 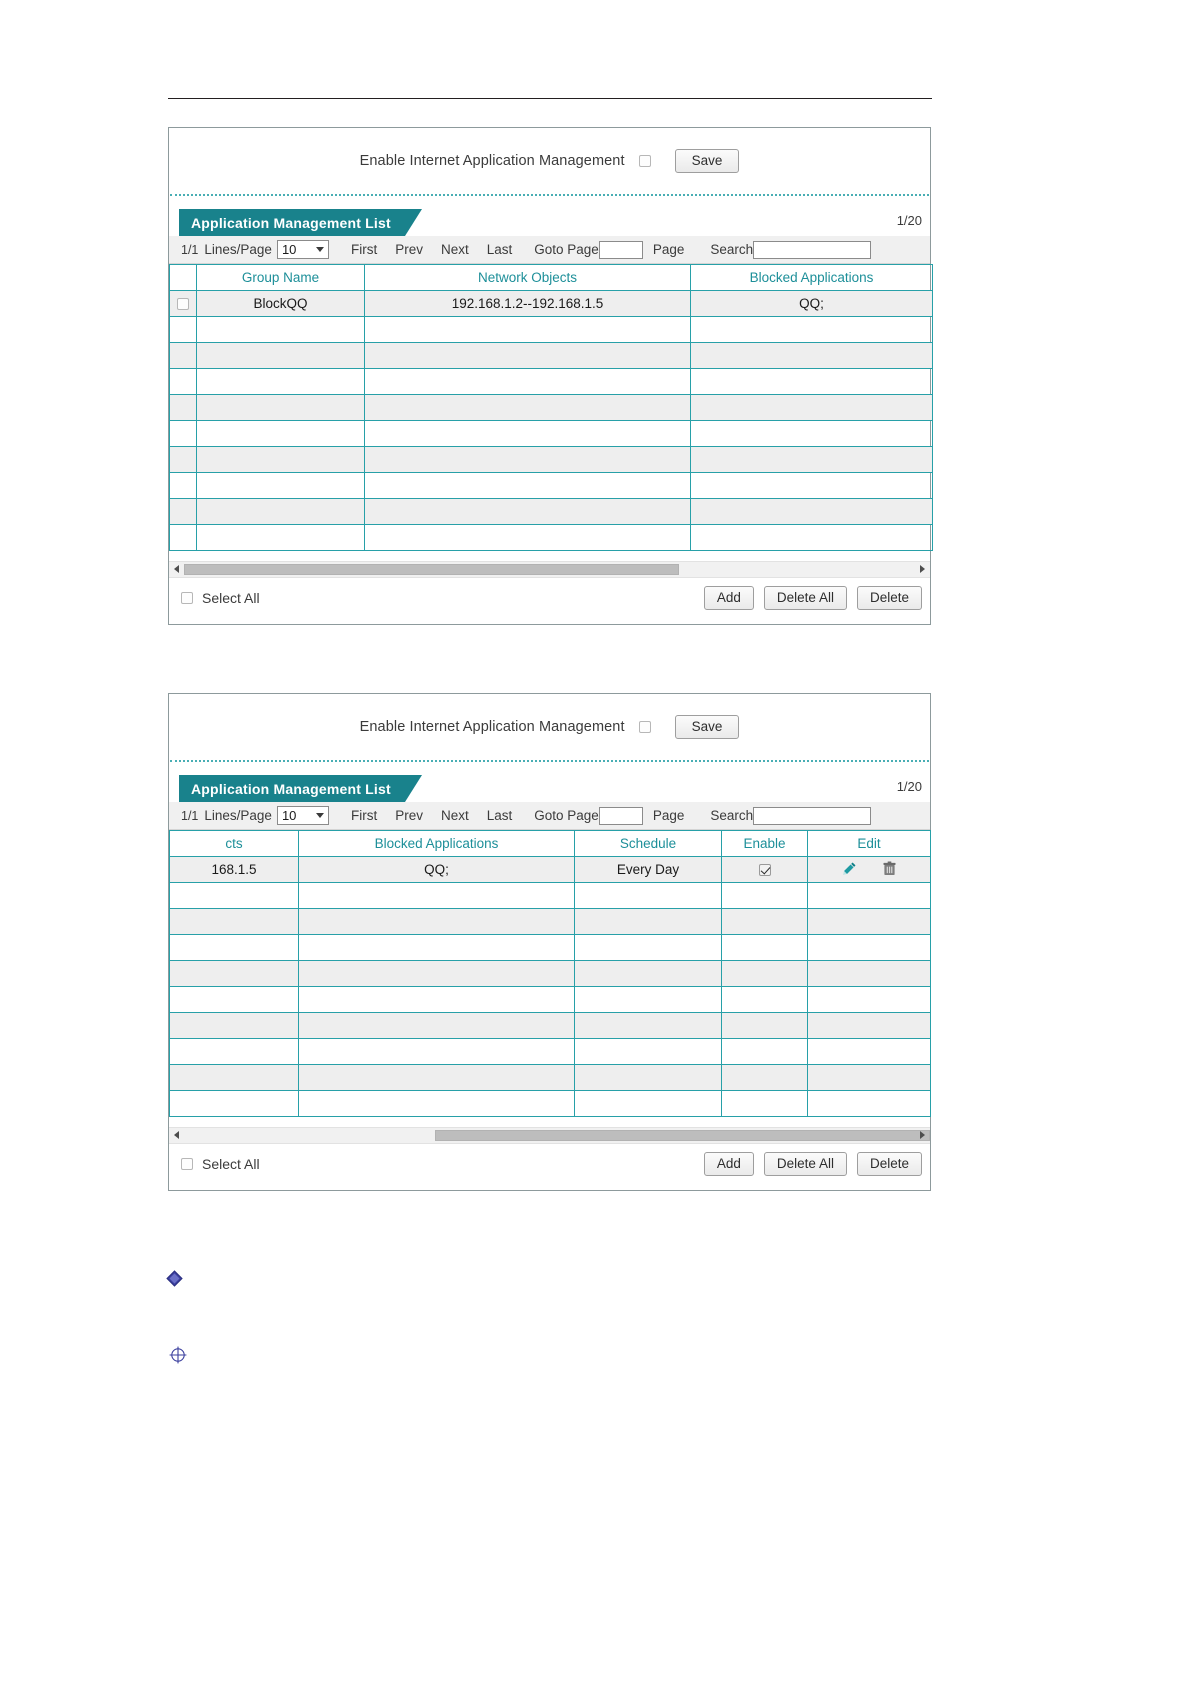 What do you see at coordinates (499, 249) in the screenshot?
I see `last-page-link-1: Last` at bounding box center [499, 249].